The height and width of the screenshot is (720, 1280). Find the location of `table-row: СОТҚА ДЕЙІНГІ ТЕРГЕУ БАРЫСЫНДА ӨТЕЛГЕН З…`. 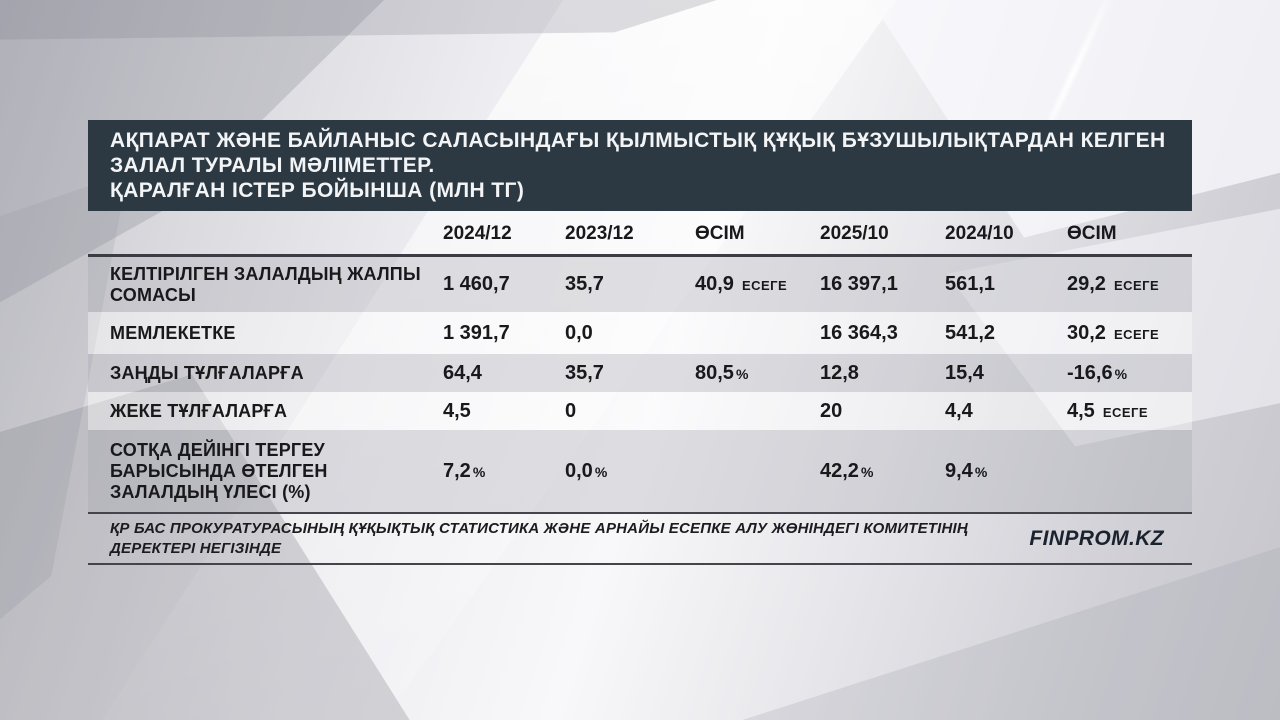

table-row: СОТҚА ДЕЙІНГІ ТЕРГЕУ БАРЫСЫНДА ӨТЕЛГЕН З… is located at coordinates (640, 471).